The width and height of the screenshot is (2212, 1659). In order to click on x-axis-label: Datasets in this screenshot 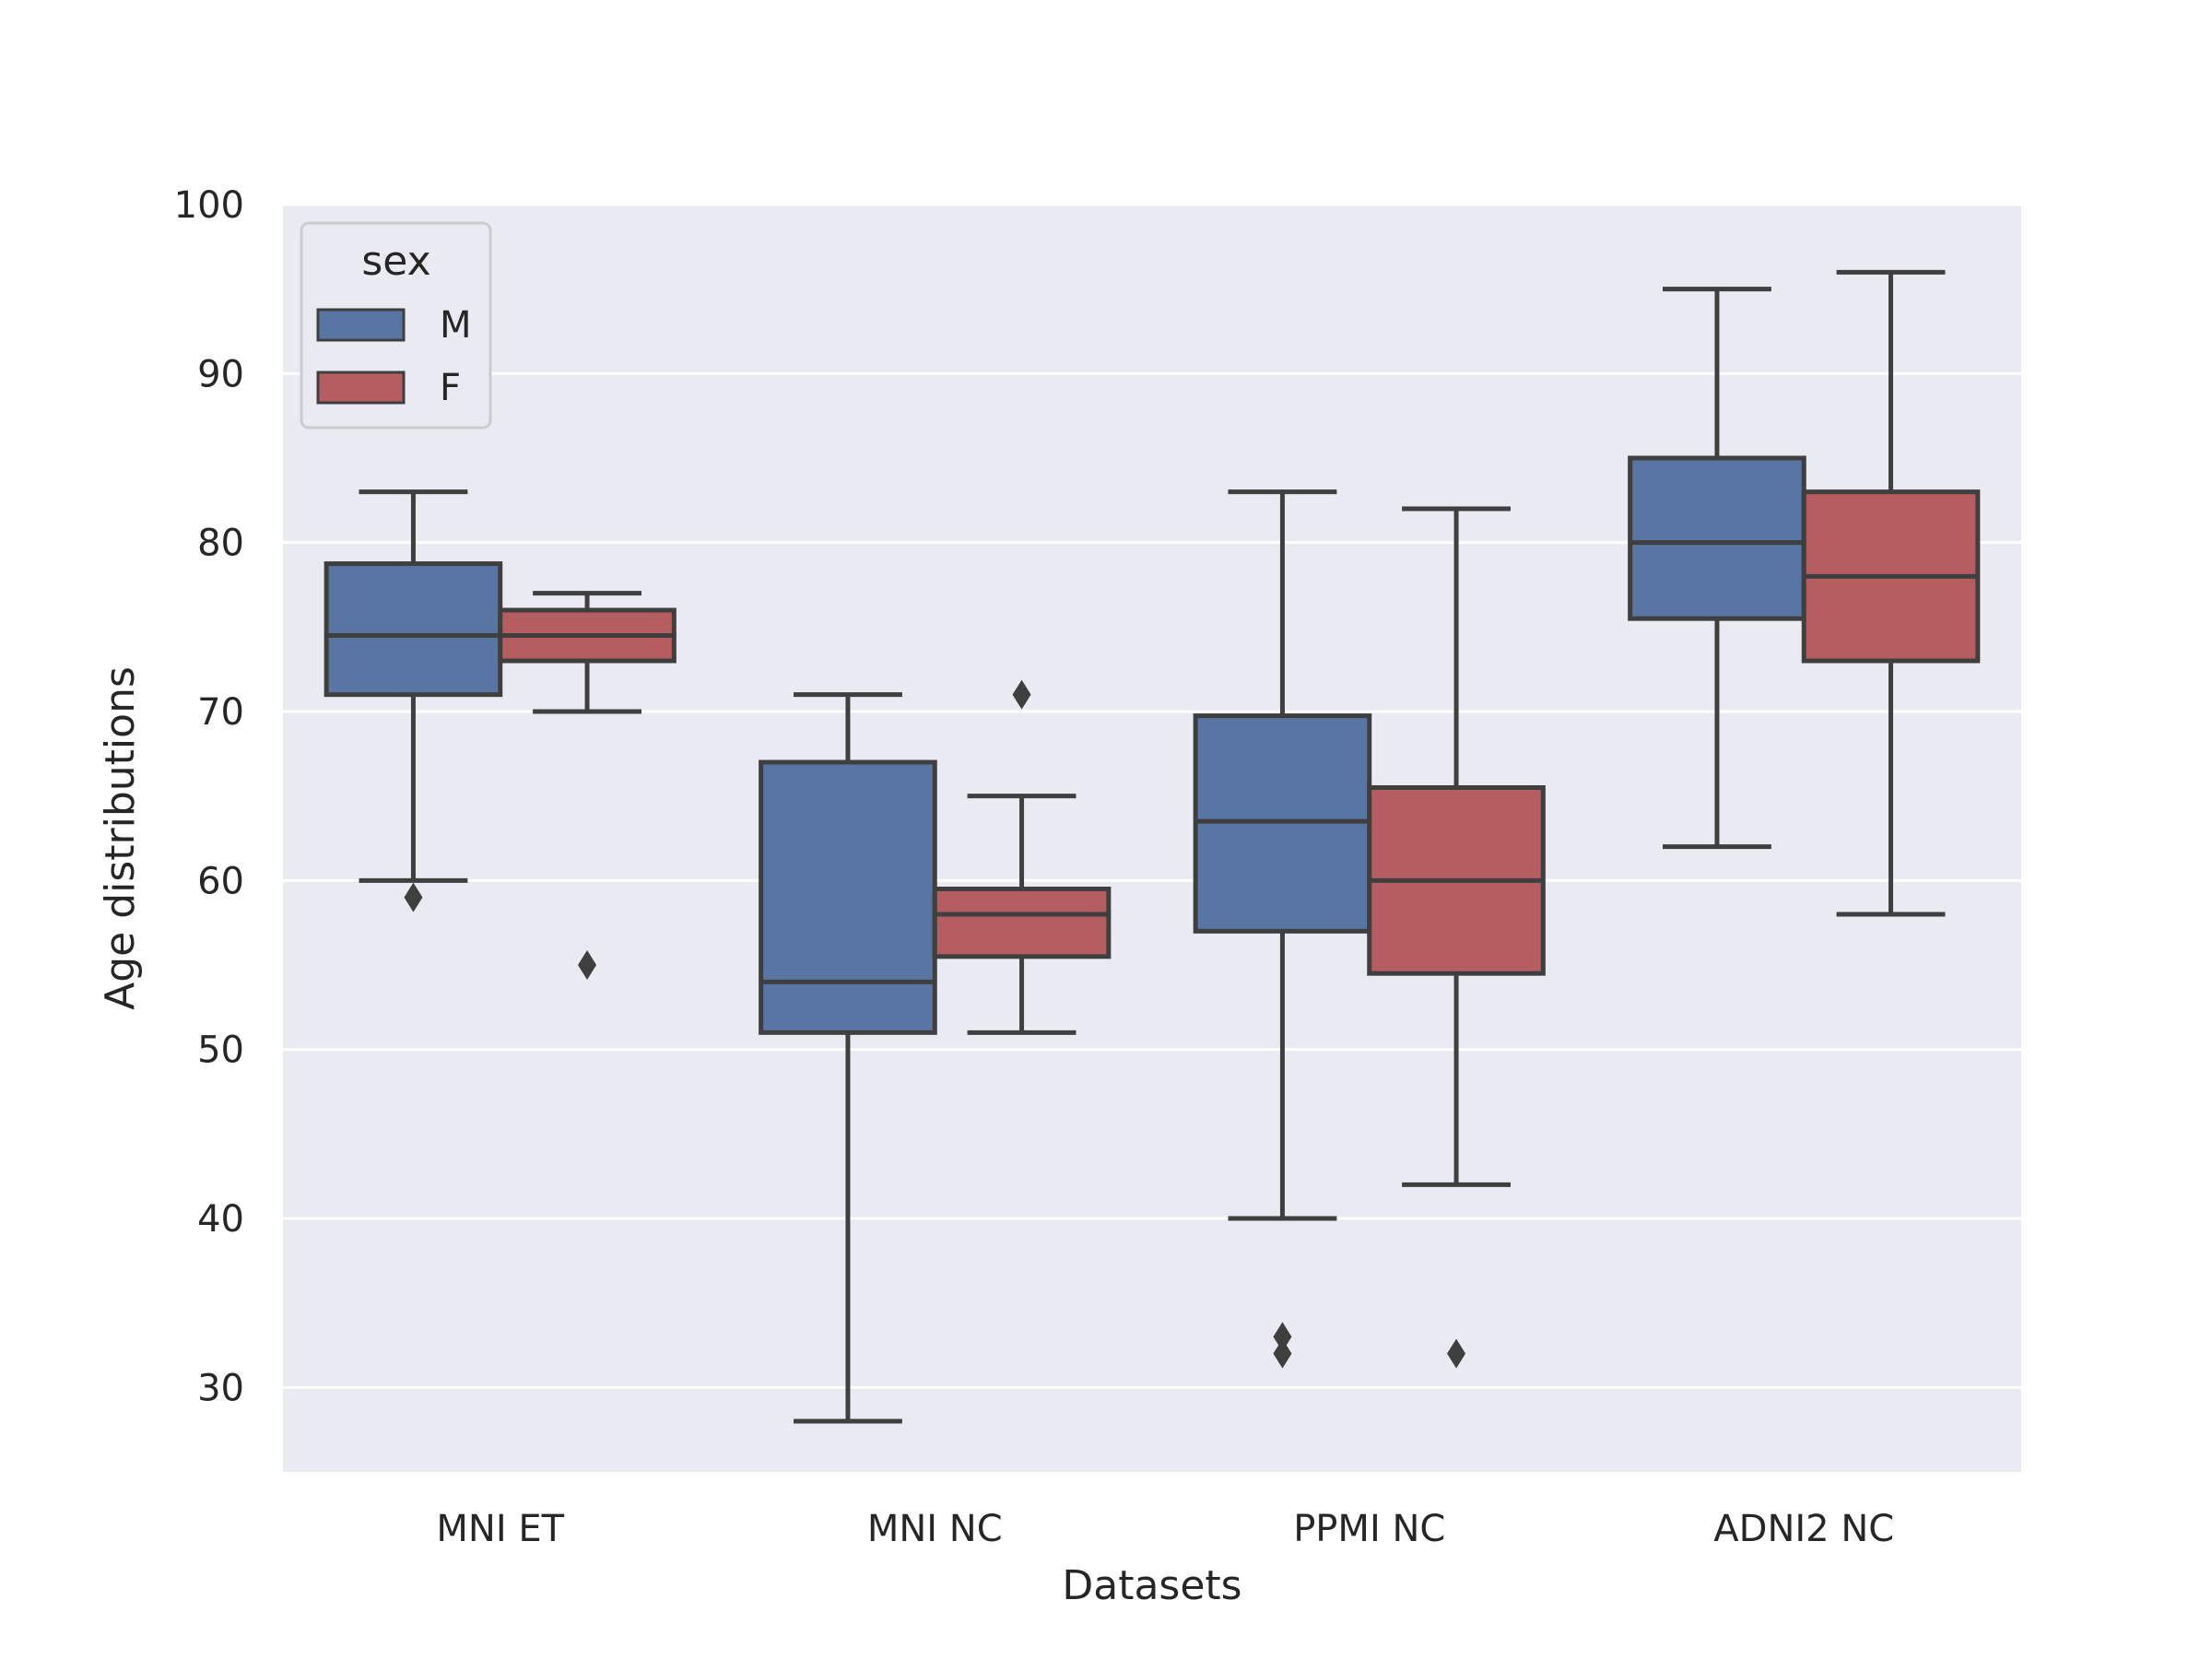, I will do `click(1151, 1585)`.